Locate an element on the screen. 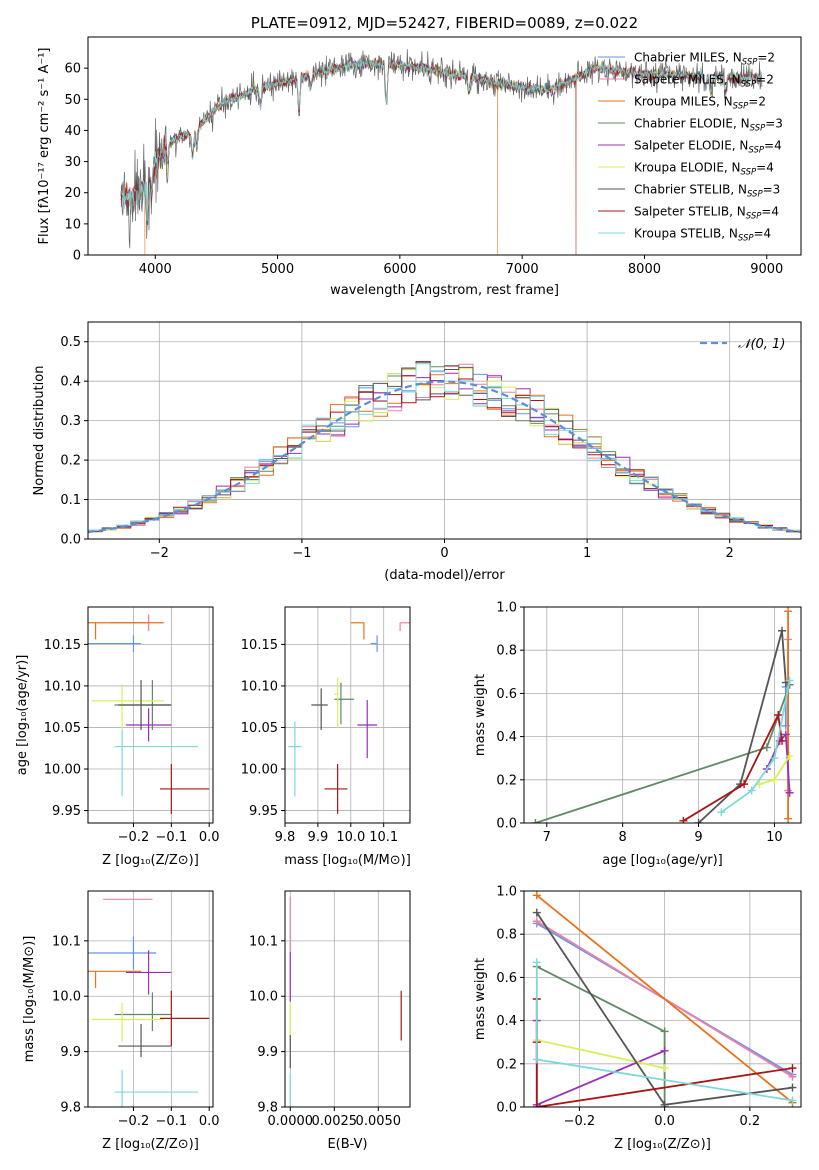 Image resolution: width=819 pixels, height=1170 pixels. x-tick-label: 2 is located at coordinates (730, 553).